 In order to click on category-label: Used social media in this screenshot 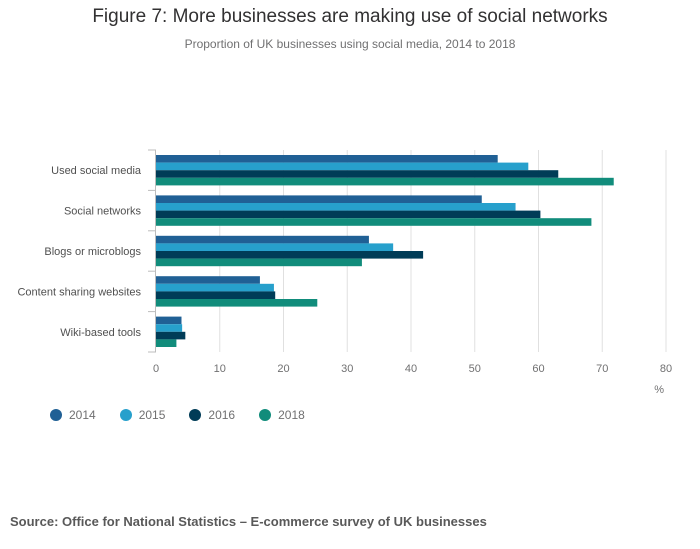, I will do `click(96, 171)`.